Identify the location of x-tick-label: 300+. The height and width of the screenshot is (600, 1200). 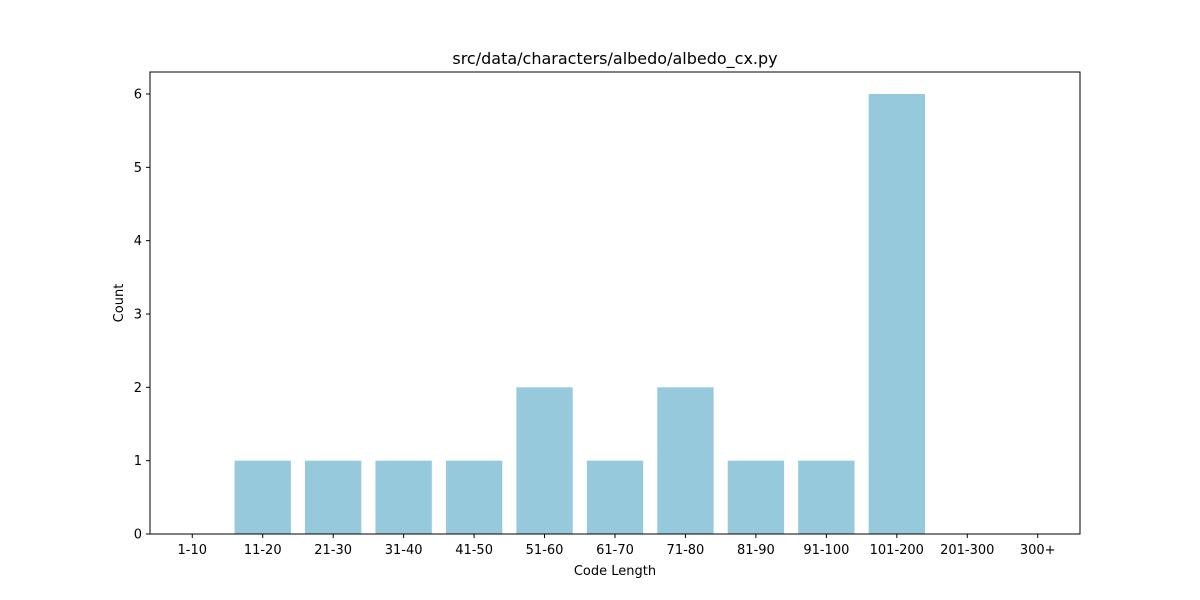
(1038, 550).